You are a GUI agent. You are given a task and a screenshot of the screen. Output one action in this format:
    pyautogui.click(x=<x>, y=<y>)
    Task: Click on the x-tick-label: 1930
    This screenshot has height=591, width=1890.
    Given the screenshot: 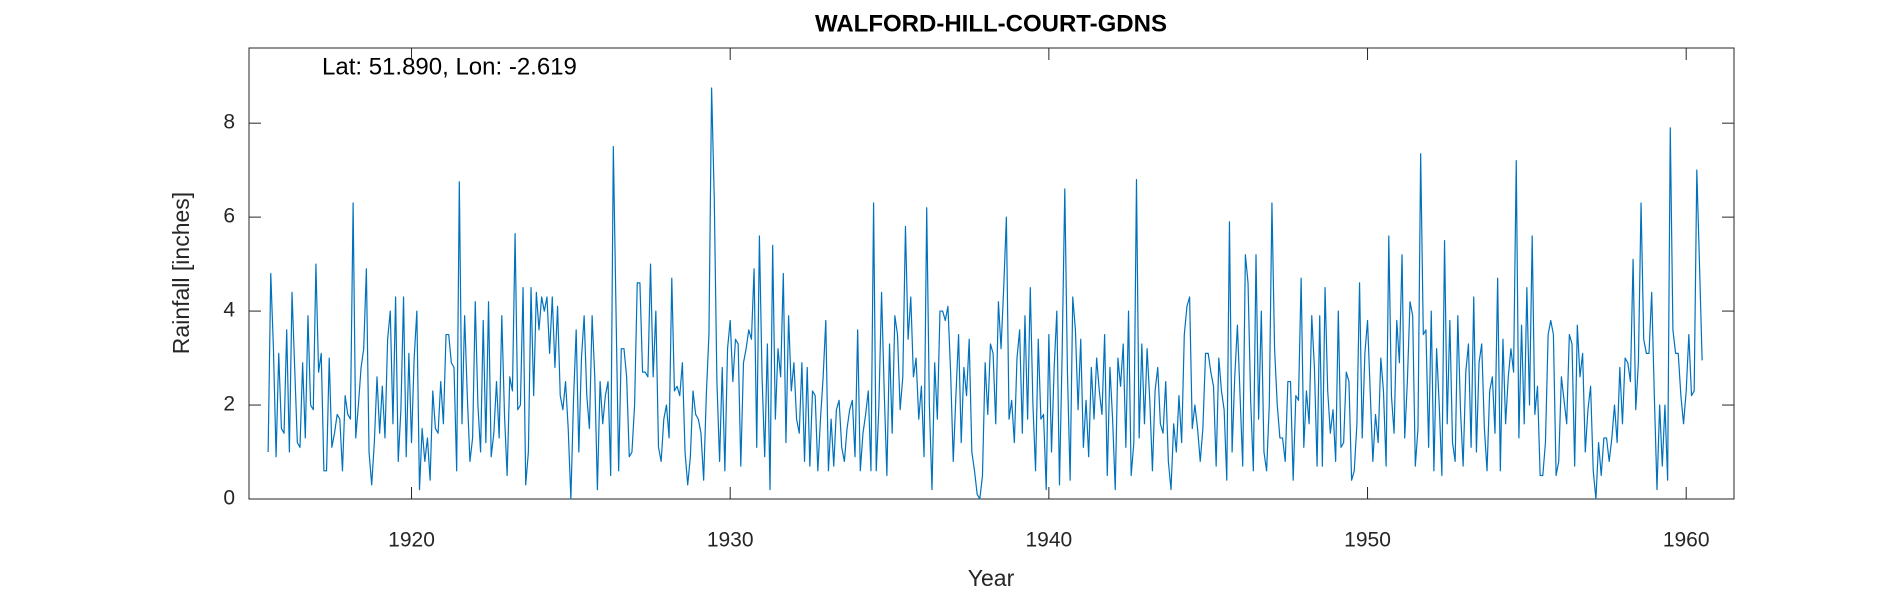 What is the action you would take?
    pyautogui.click(x=730, y=540)
    